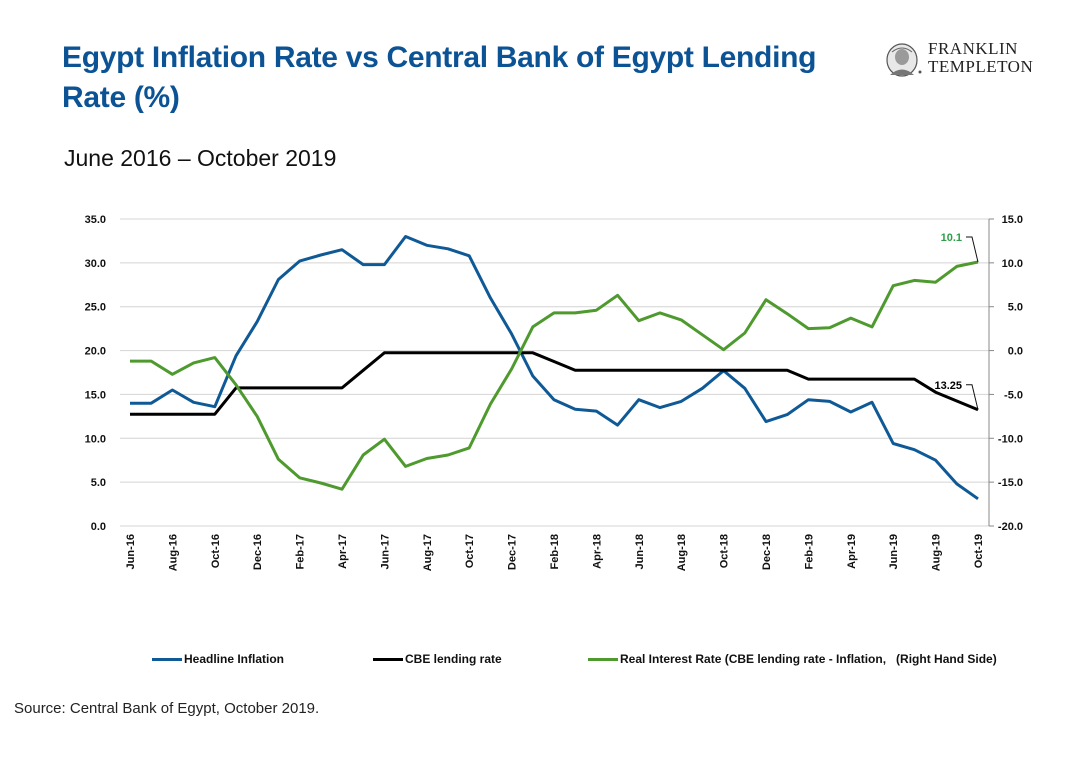 This screenshot has height=769, width=1083. What do you see at coordinates (95, 264) in the screenshot?
I see `left-y-tick-label: 30.0` at bounding box center [95, 264].